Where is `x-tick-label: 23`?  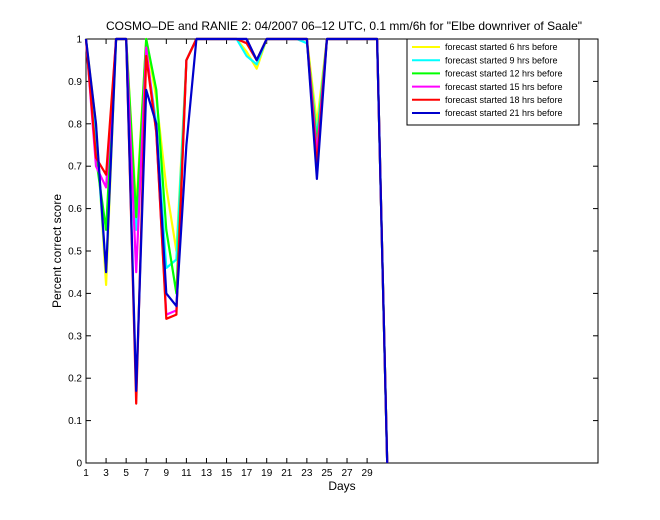 x-tick-label: 23 is located at coordinates (307, 473).